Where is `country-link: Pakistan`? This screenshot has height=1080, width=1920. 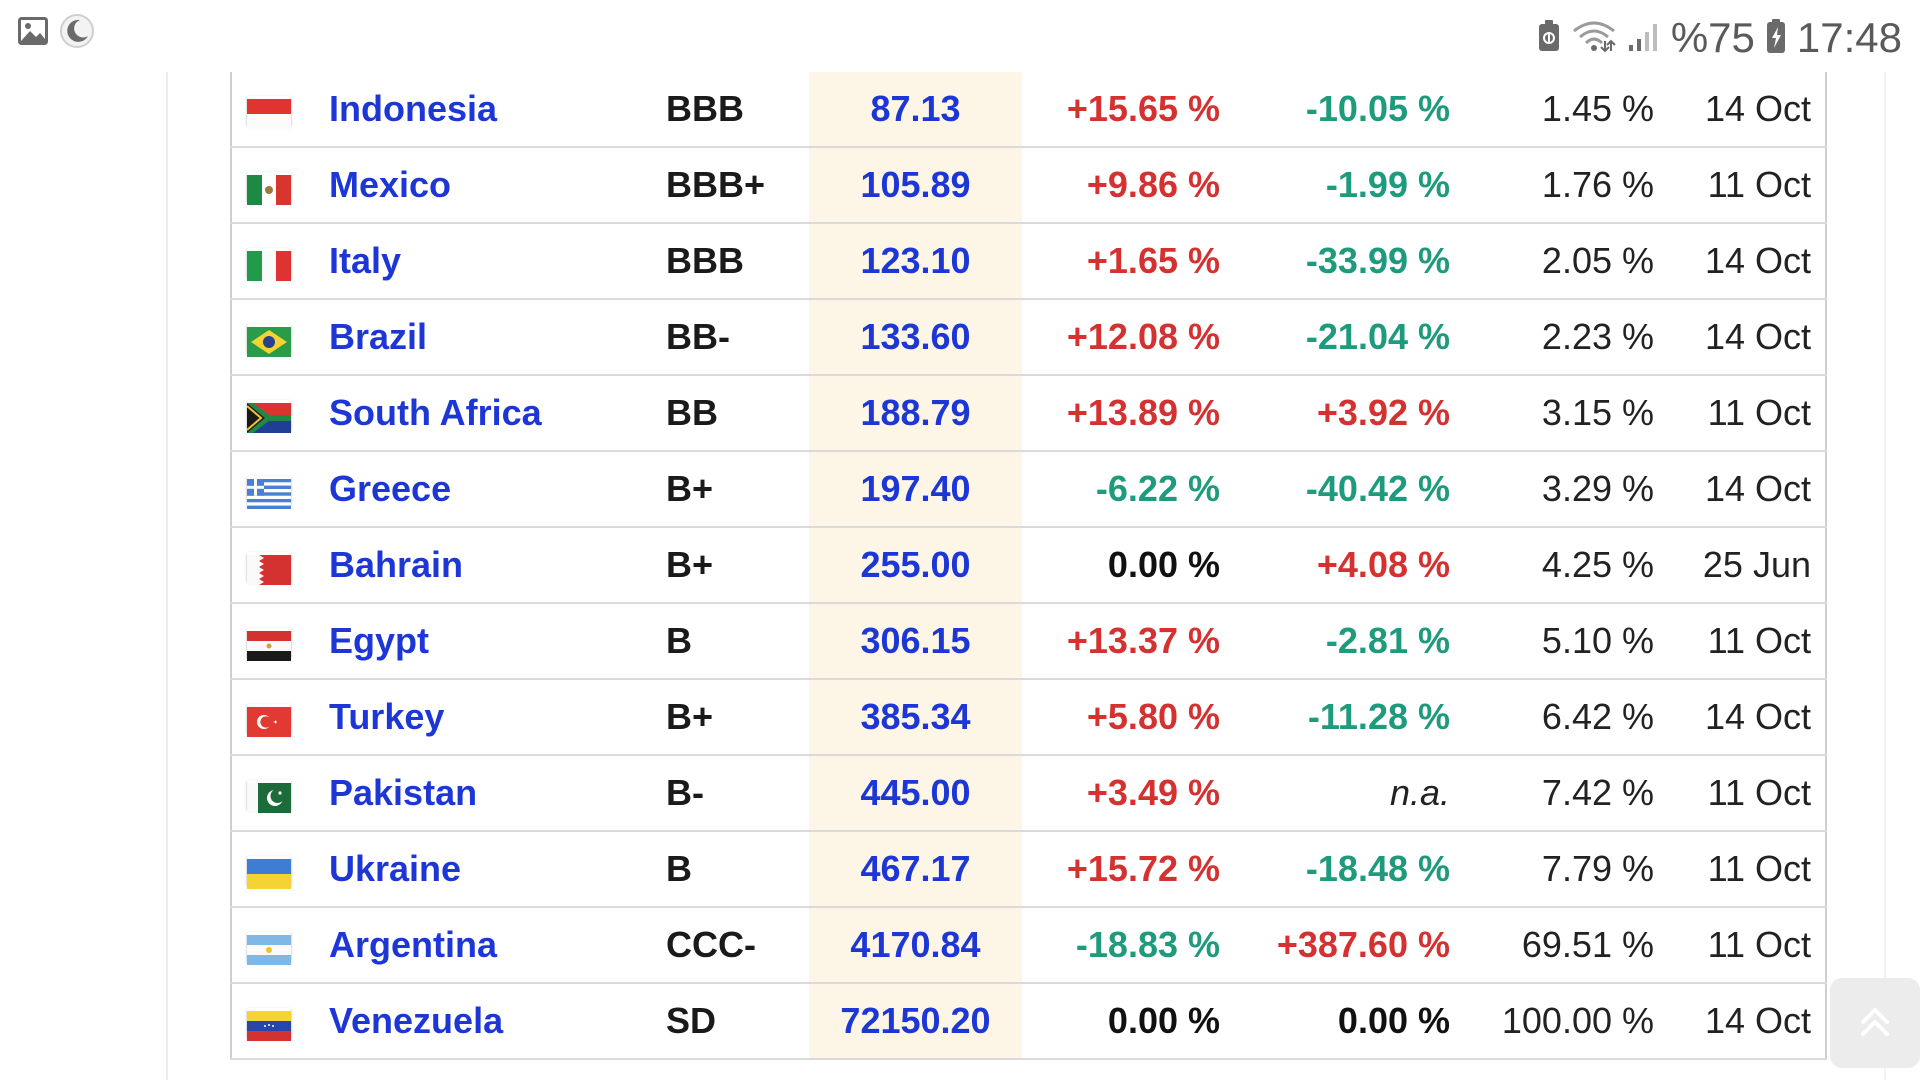
country-link: Pakistan is located at coordinates (497, 793).